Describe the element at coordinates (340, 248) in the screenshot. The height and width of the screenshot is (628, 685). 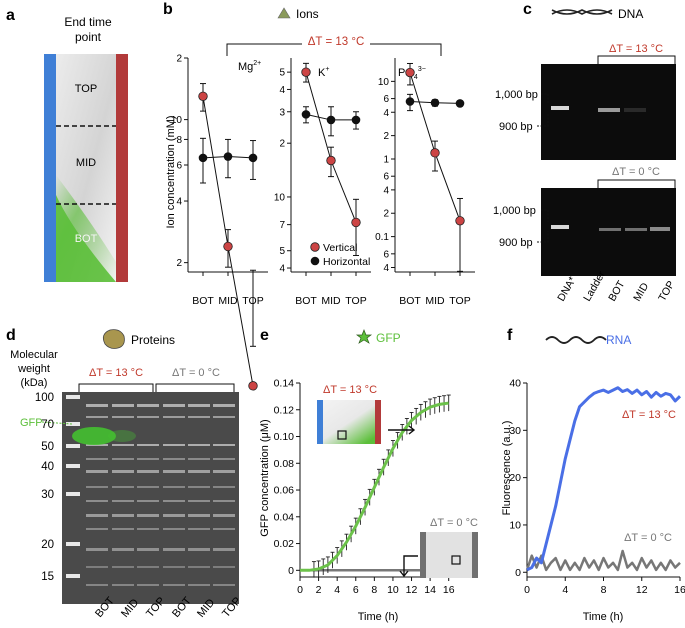
I see `legend-label-vertical: Vertical` at that location.